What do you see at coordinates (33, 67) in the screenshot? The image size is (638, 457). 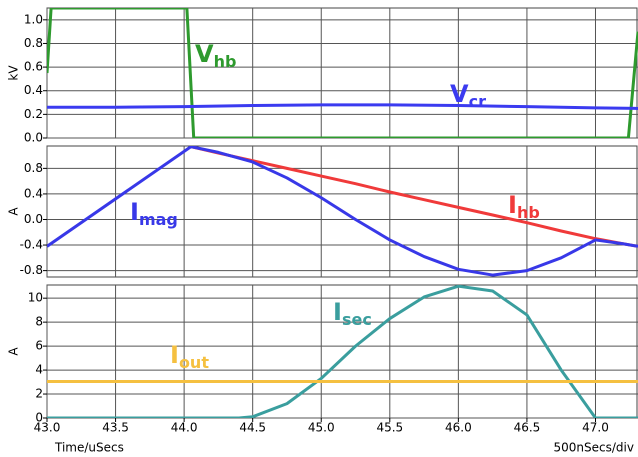 I see `y-tick-label: 0.6` at bounding box center [33, 67].